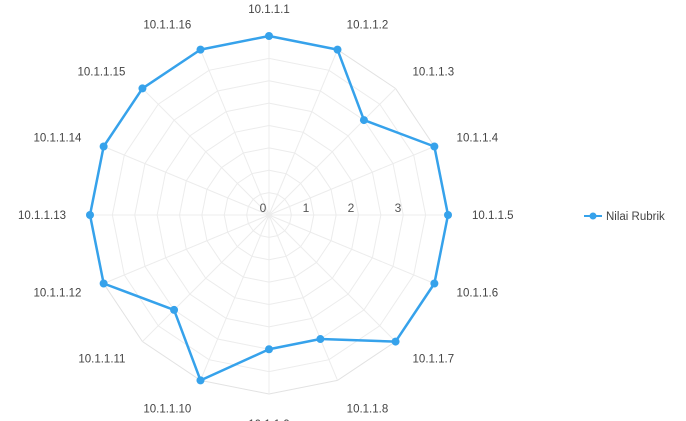 This screenshot has height=421, width=686. Describe the element at coordinates (478, 138) in the screenshot. I see `category-label: 10.1.1.4` at that location.